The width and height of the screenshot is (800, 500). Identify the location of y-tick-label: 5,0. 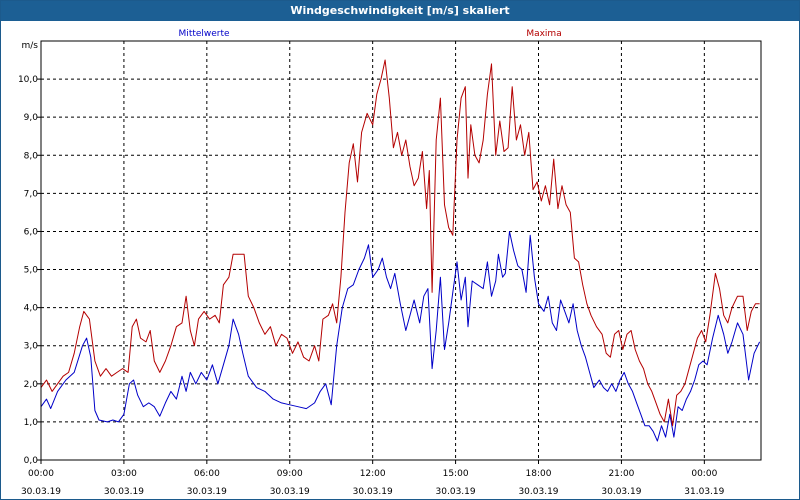
(31, 271).